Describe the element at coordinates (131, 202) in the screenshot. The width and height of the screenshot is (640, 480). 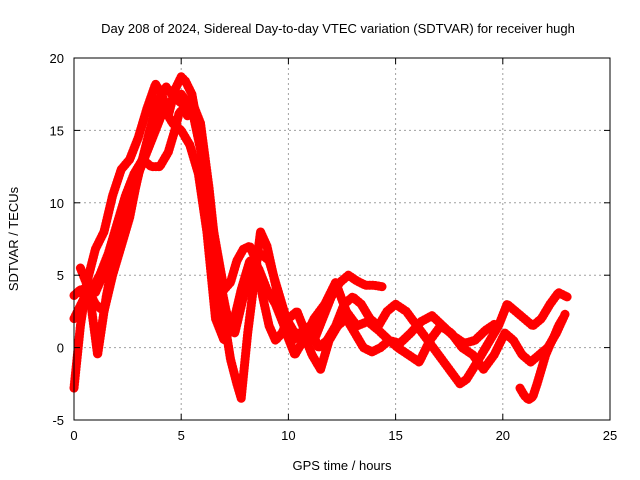
I see `series-track-e-markers` at that location.